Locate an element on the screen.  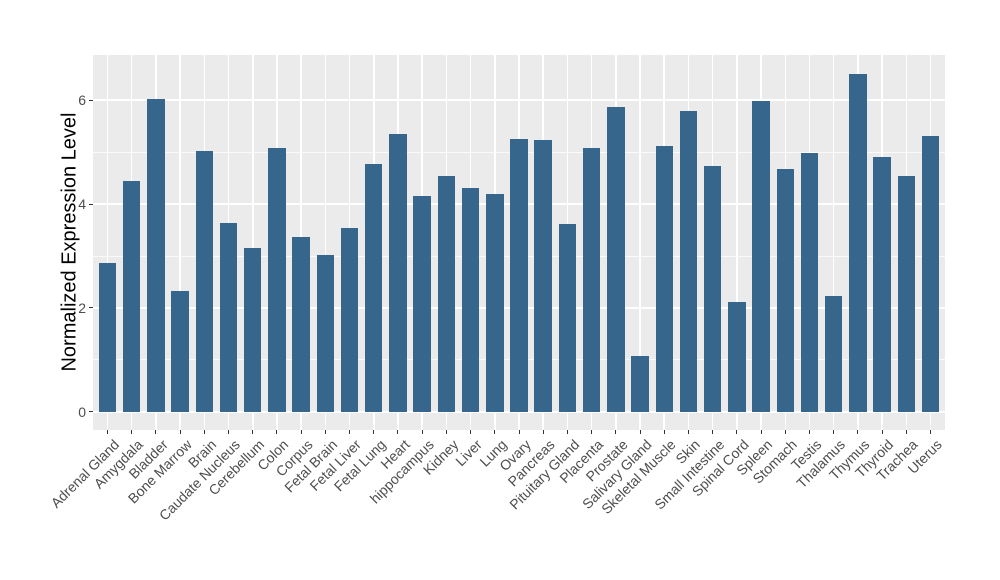
bar-salivary-gland is located at coordinates (640, 384).